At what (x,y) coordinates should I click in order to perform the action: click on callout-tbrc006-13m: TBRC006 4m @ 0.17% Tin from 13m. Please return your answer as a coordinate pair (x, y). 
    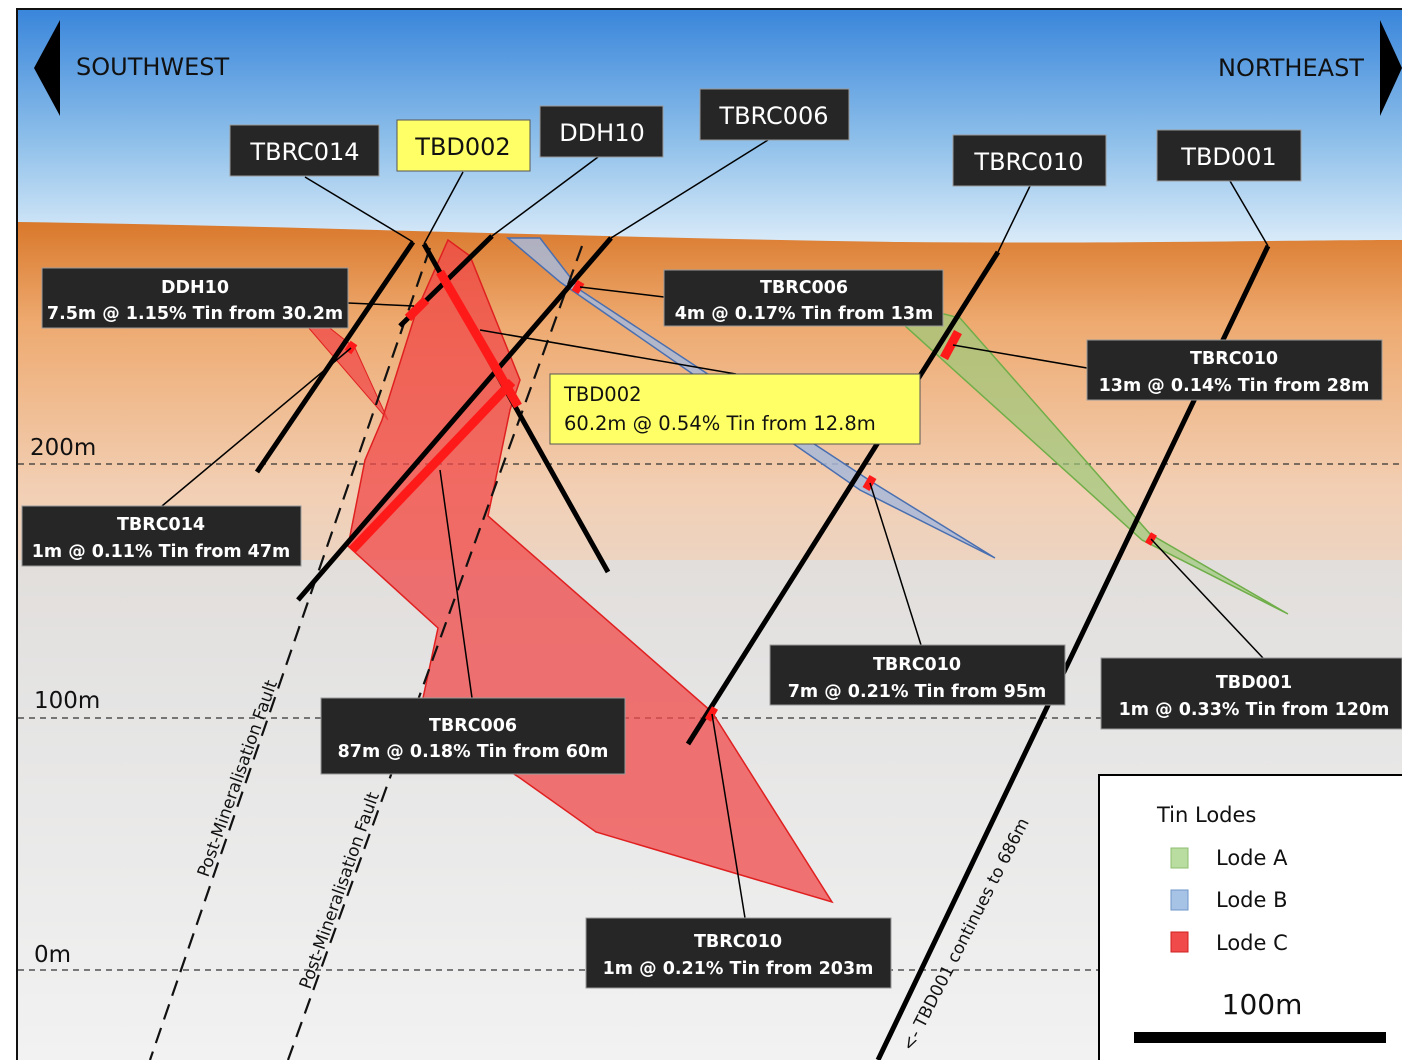
    Looking at the image, I should click on (803, 298).